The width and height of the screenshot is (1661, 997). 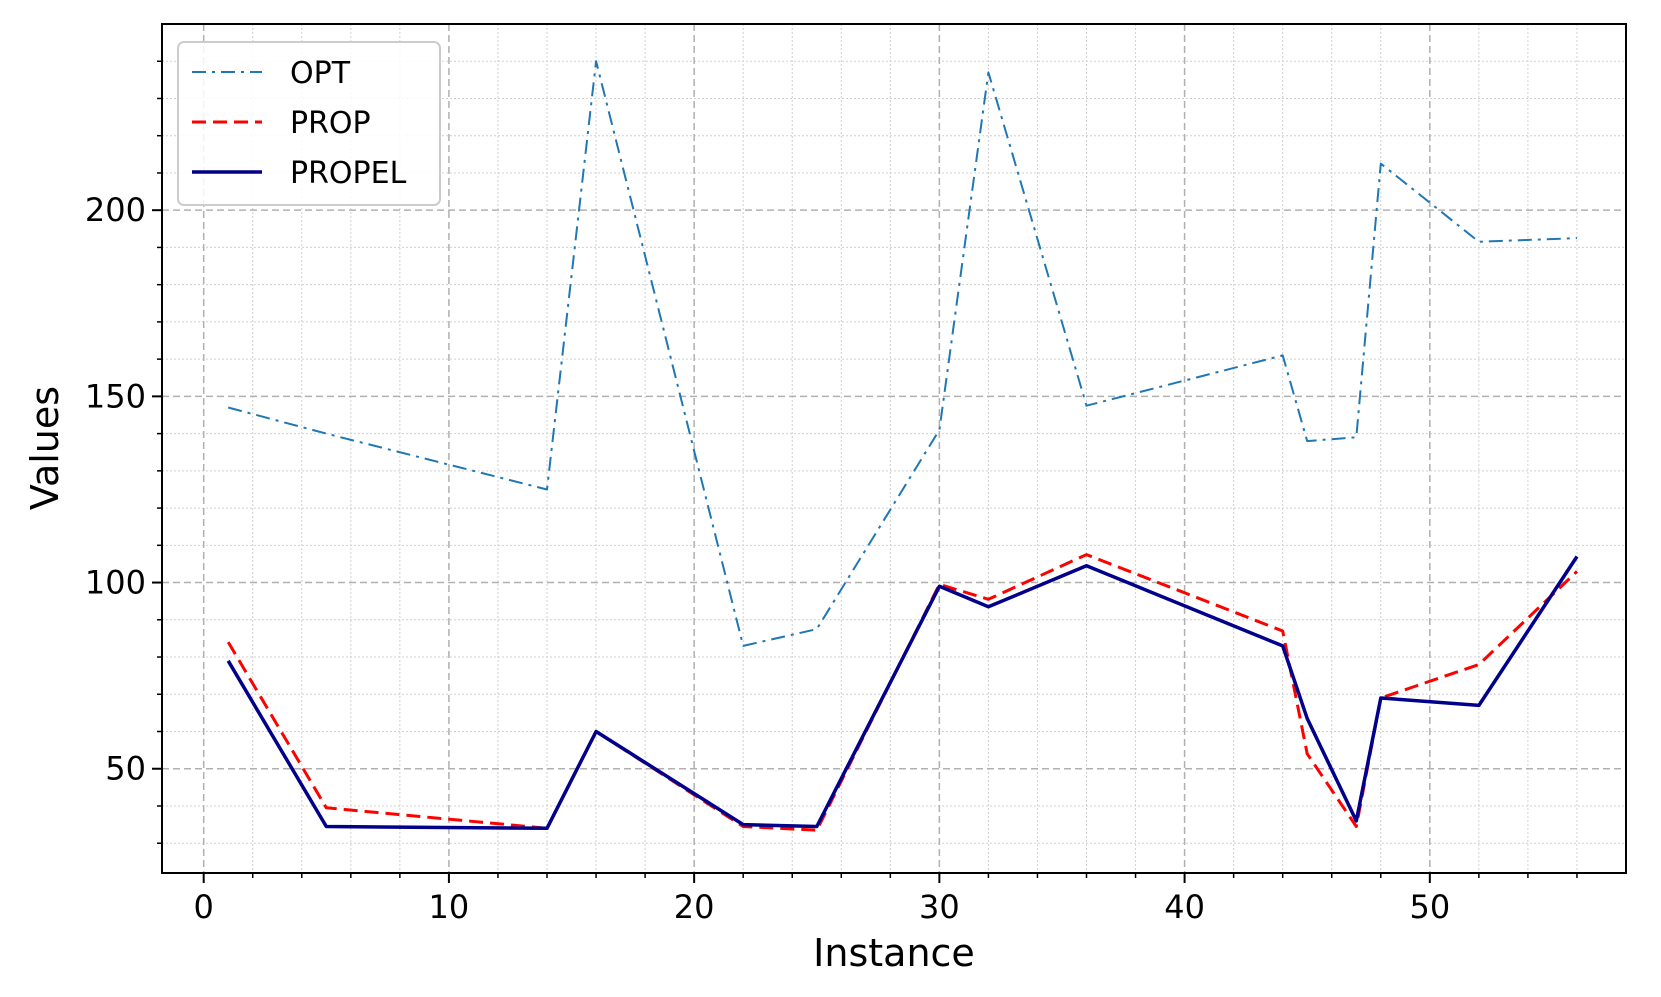 What do you see at coordinates (939, 907) in the screenshot?
I see `x-tick-label: 30` at bounding box center [939, 907].